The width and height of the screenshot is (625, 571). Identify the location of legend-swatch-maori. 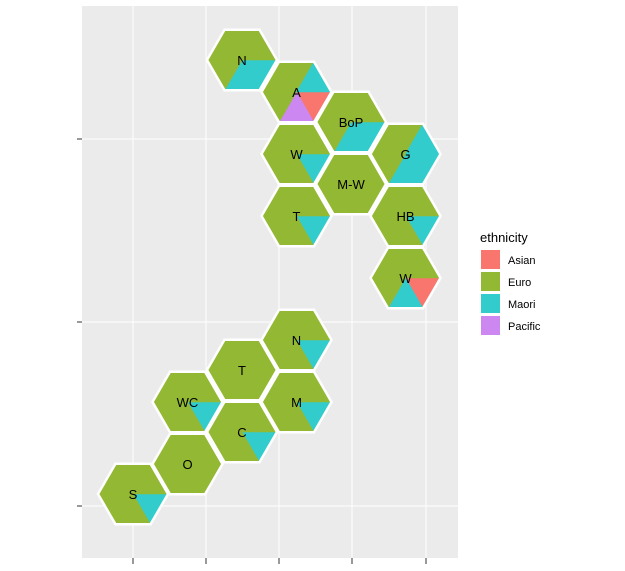
(490, 303).